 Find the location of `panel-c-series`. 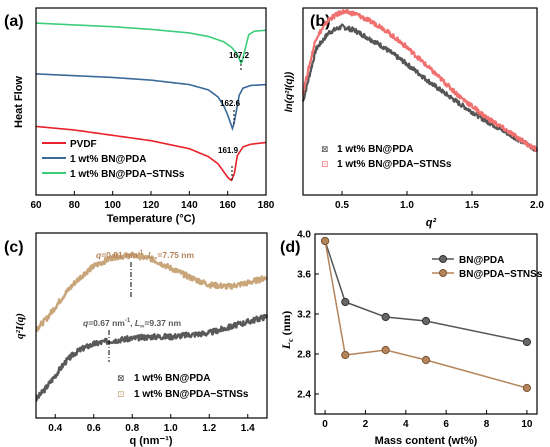

panel-c-series is located at coordinates (152, 326).